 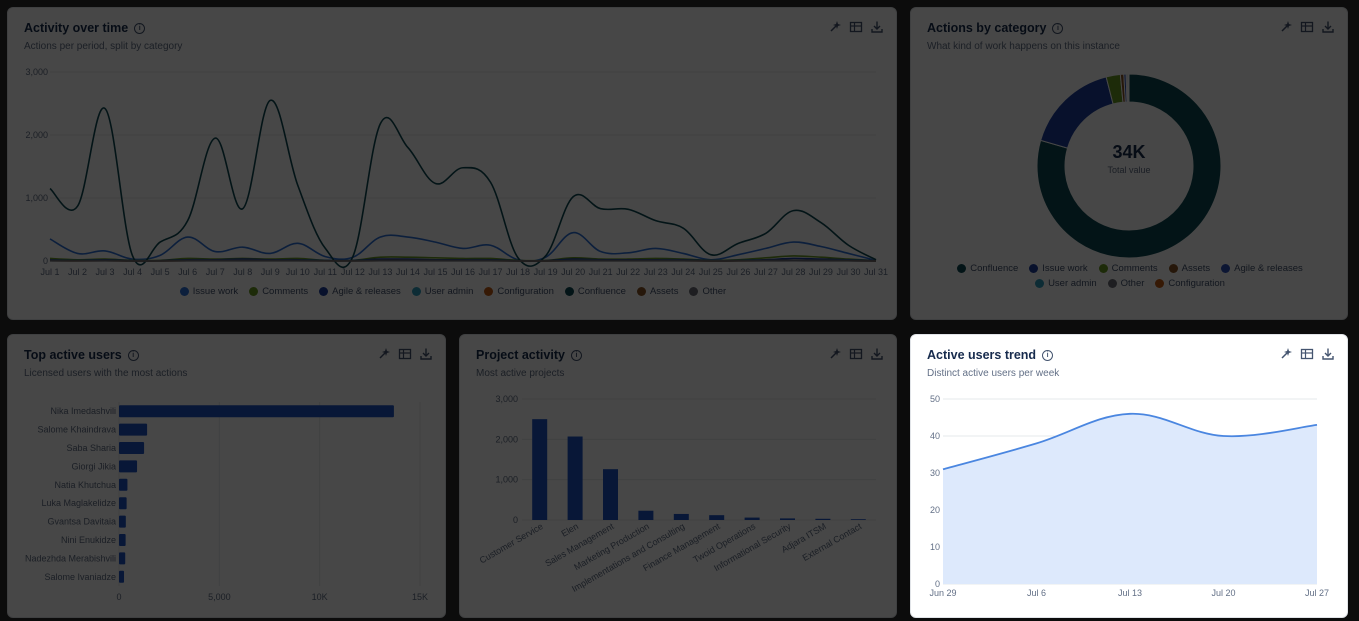 I want to click on activity-subtitle: Actions per period, split by category, so click(x=103, y=46).